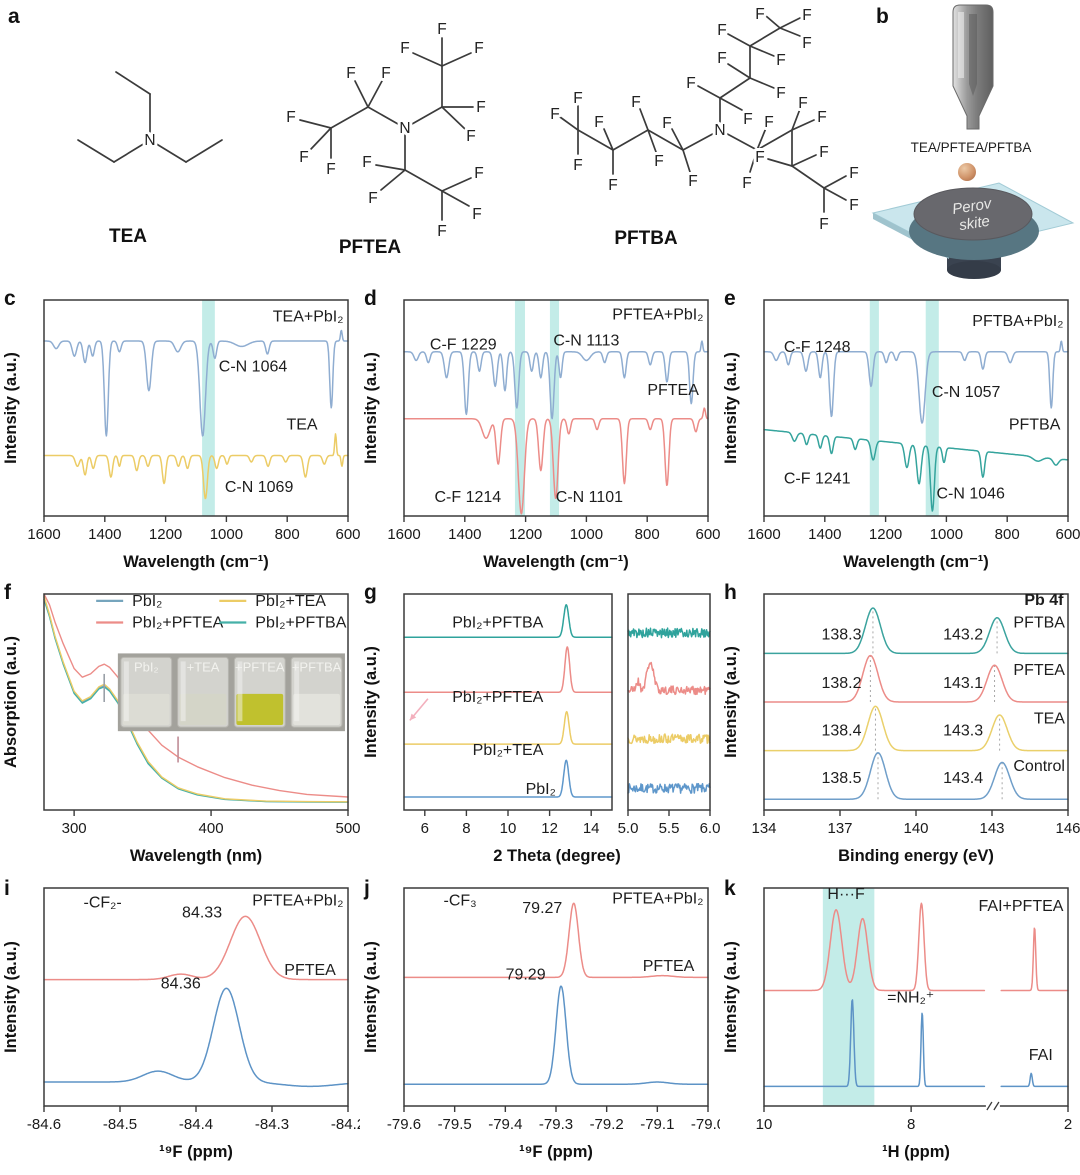 This screenshot has height=1175, width=1080. I want to click on svg-text: 143.2, so click(963, 634).